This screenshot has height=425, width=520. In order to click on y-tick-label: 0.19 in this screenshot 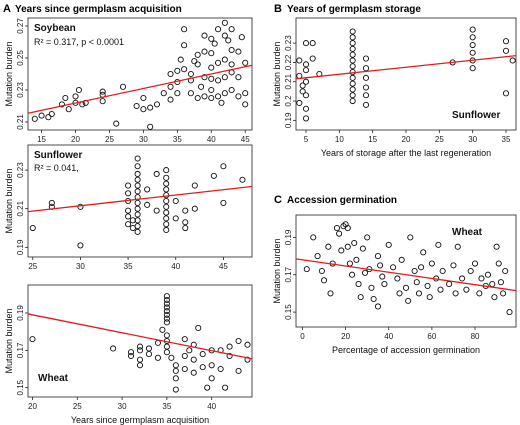, I will do `click(288, 120)`.